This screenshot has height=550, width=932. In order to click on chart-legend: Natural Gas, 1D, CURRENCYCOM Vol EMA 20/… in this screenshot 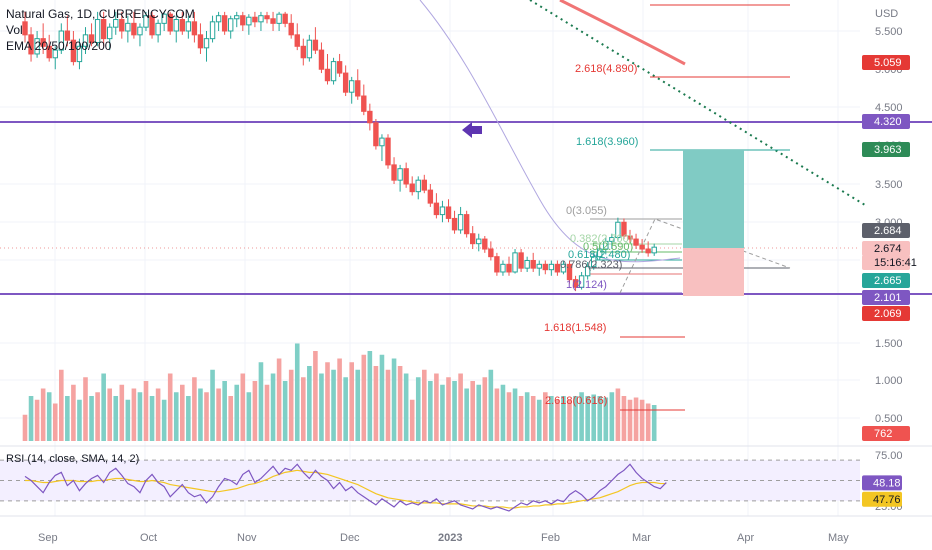, I will do `click(100, 30)`.